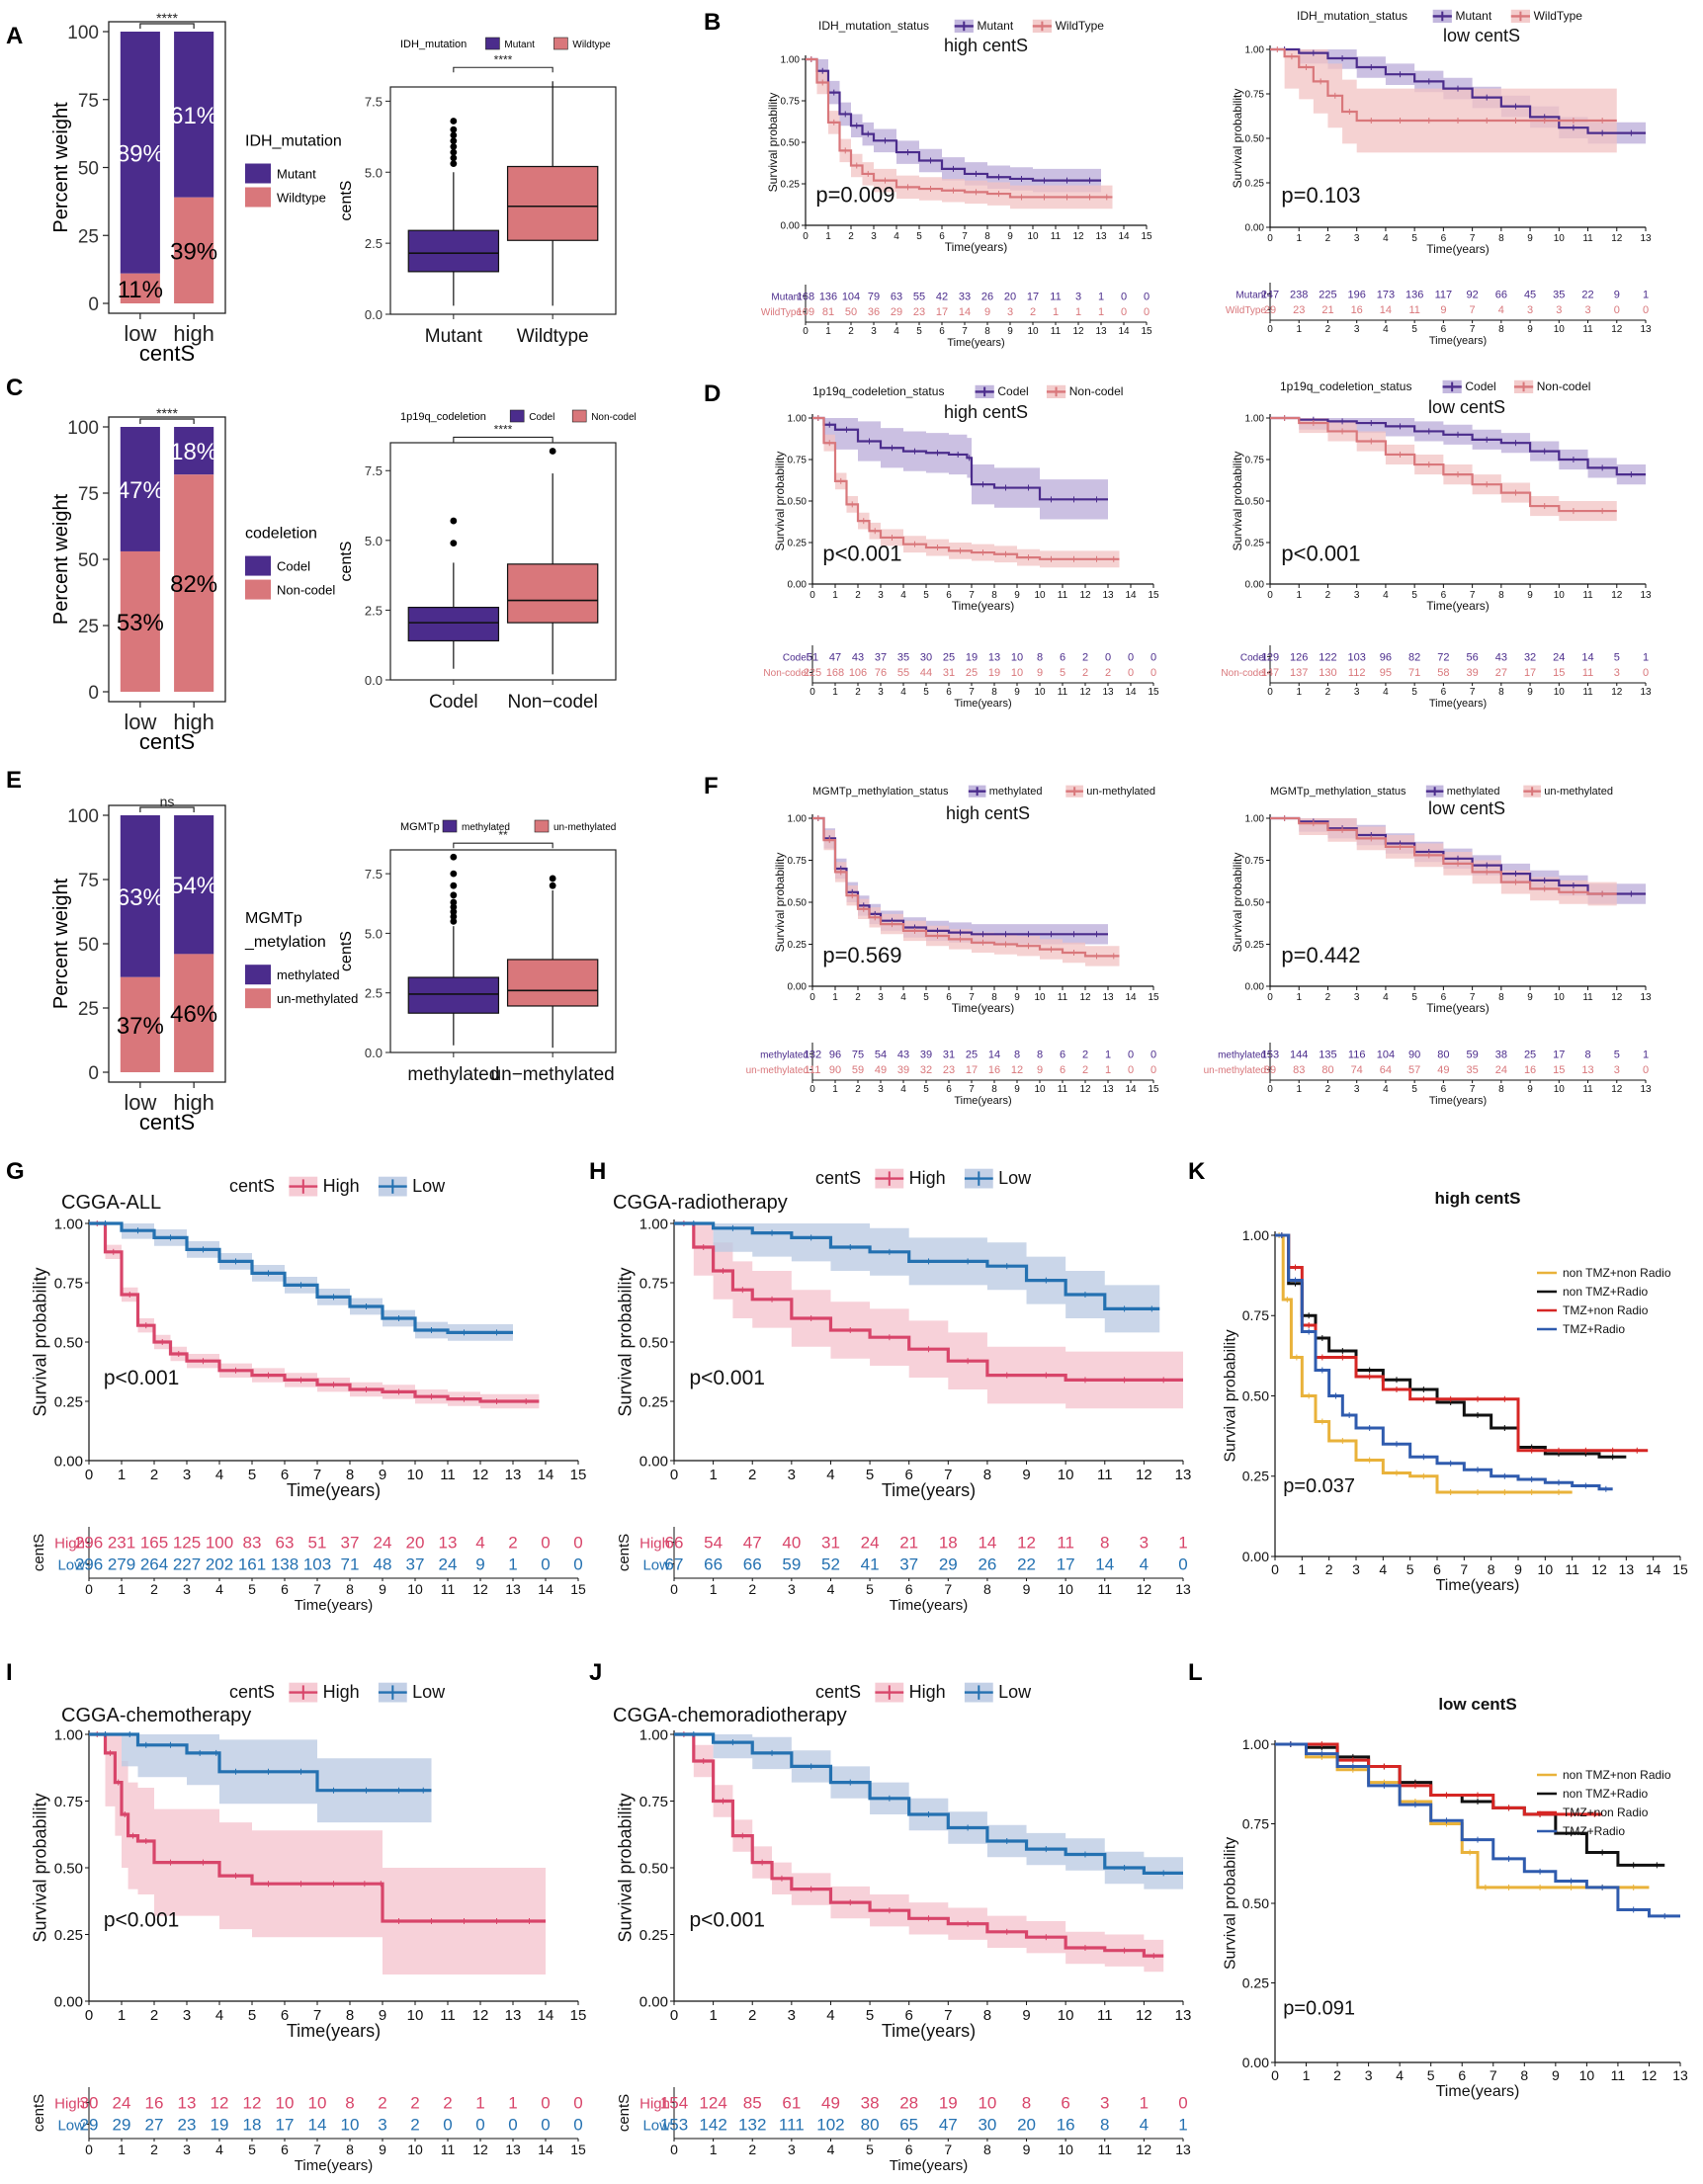 This screenshot has height=2184, width=1703. Describe the element at coordinates (121, 1543) in the screenshot. I see `risk-table-count: 231` at that location.